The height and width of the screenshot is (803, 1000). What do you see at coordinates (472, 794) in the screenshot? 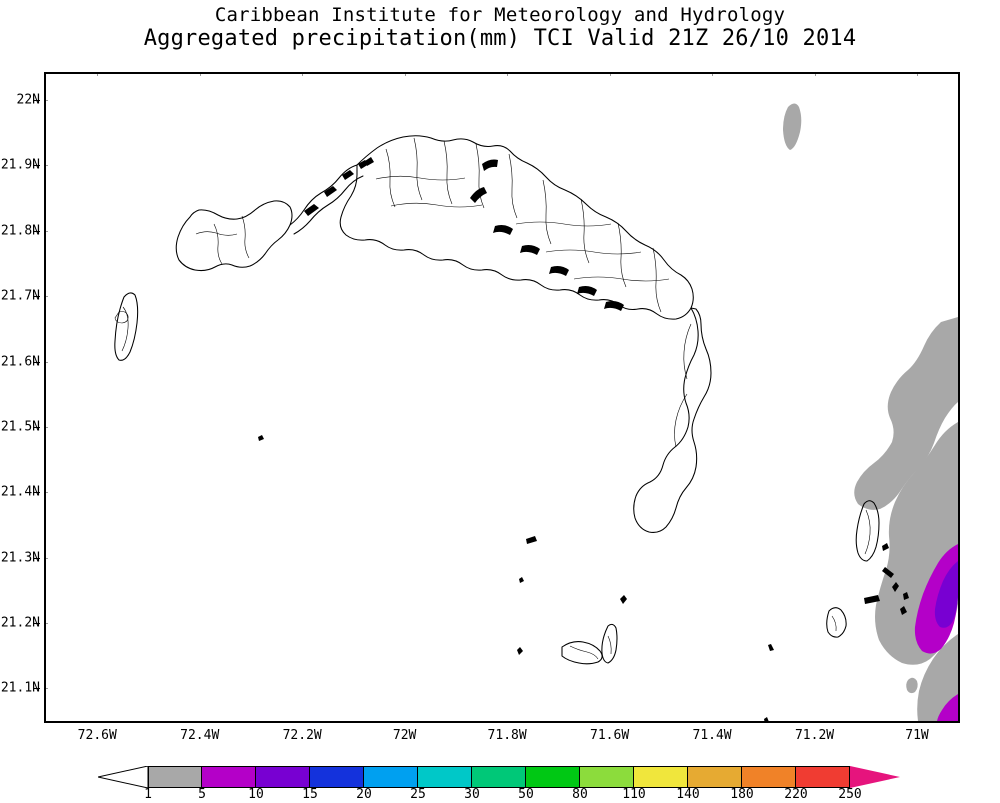
I see `colorbar-tick-label: 30` at bounding box center [472, 794].